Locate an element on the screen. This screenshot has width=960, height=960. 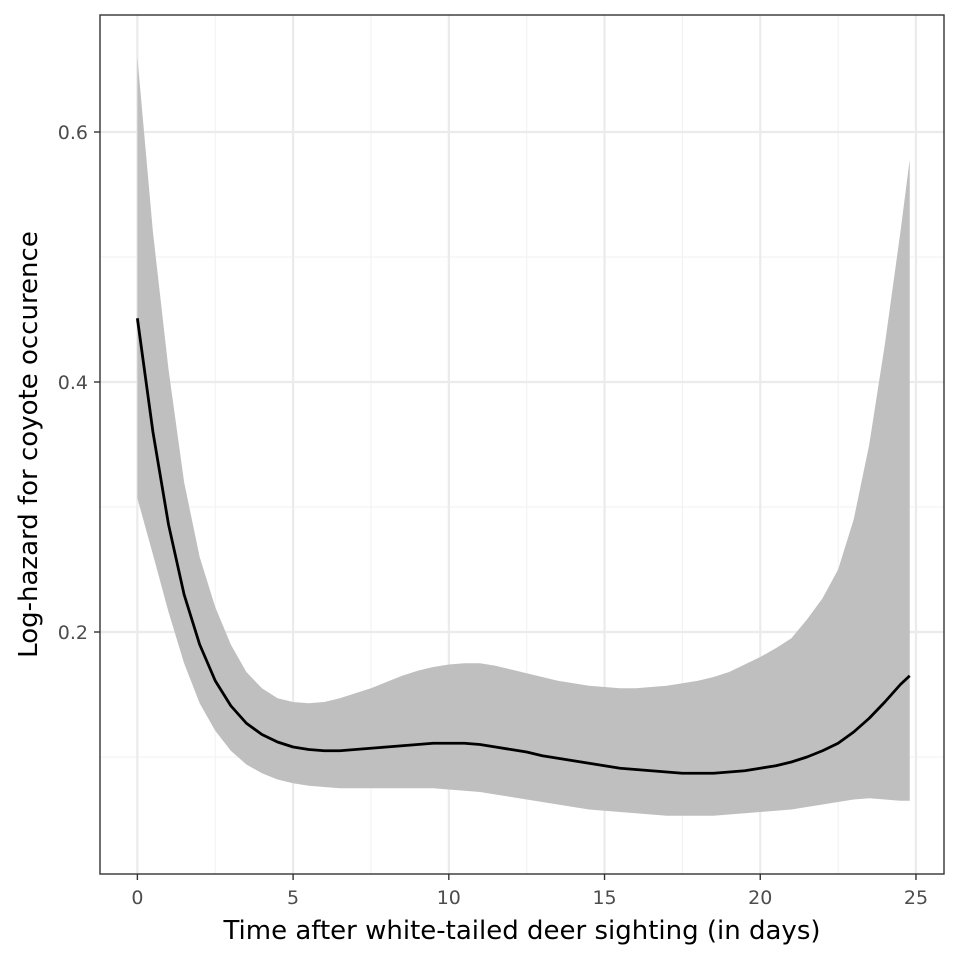
x-tick-label: 5 is located at coordinates (293, 898).